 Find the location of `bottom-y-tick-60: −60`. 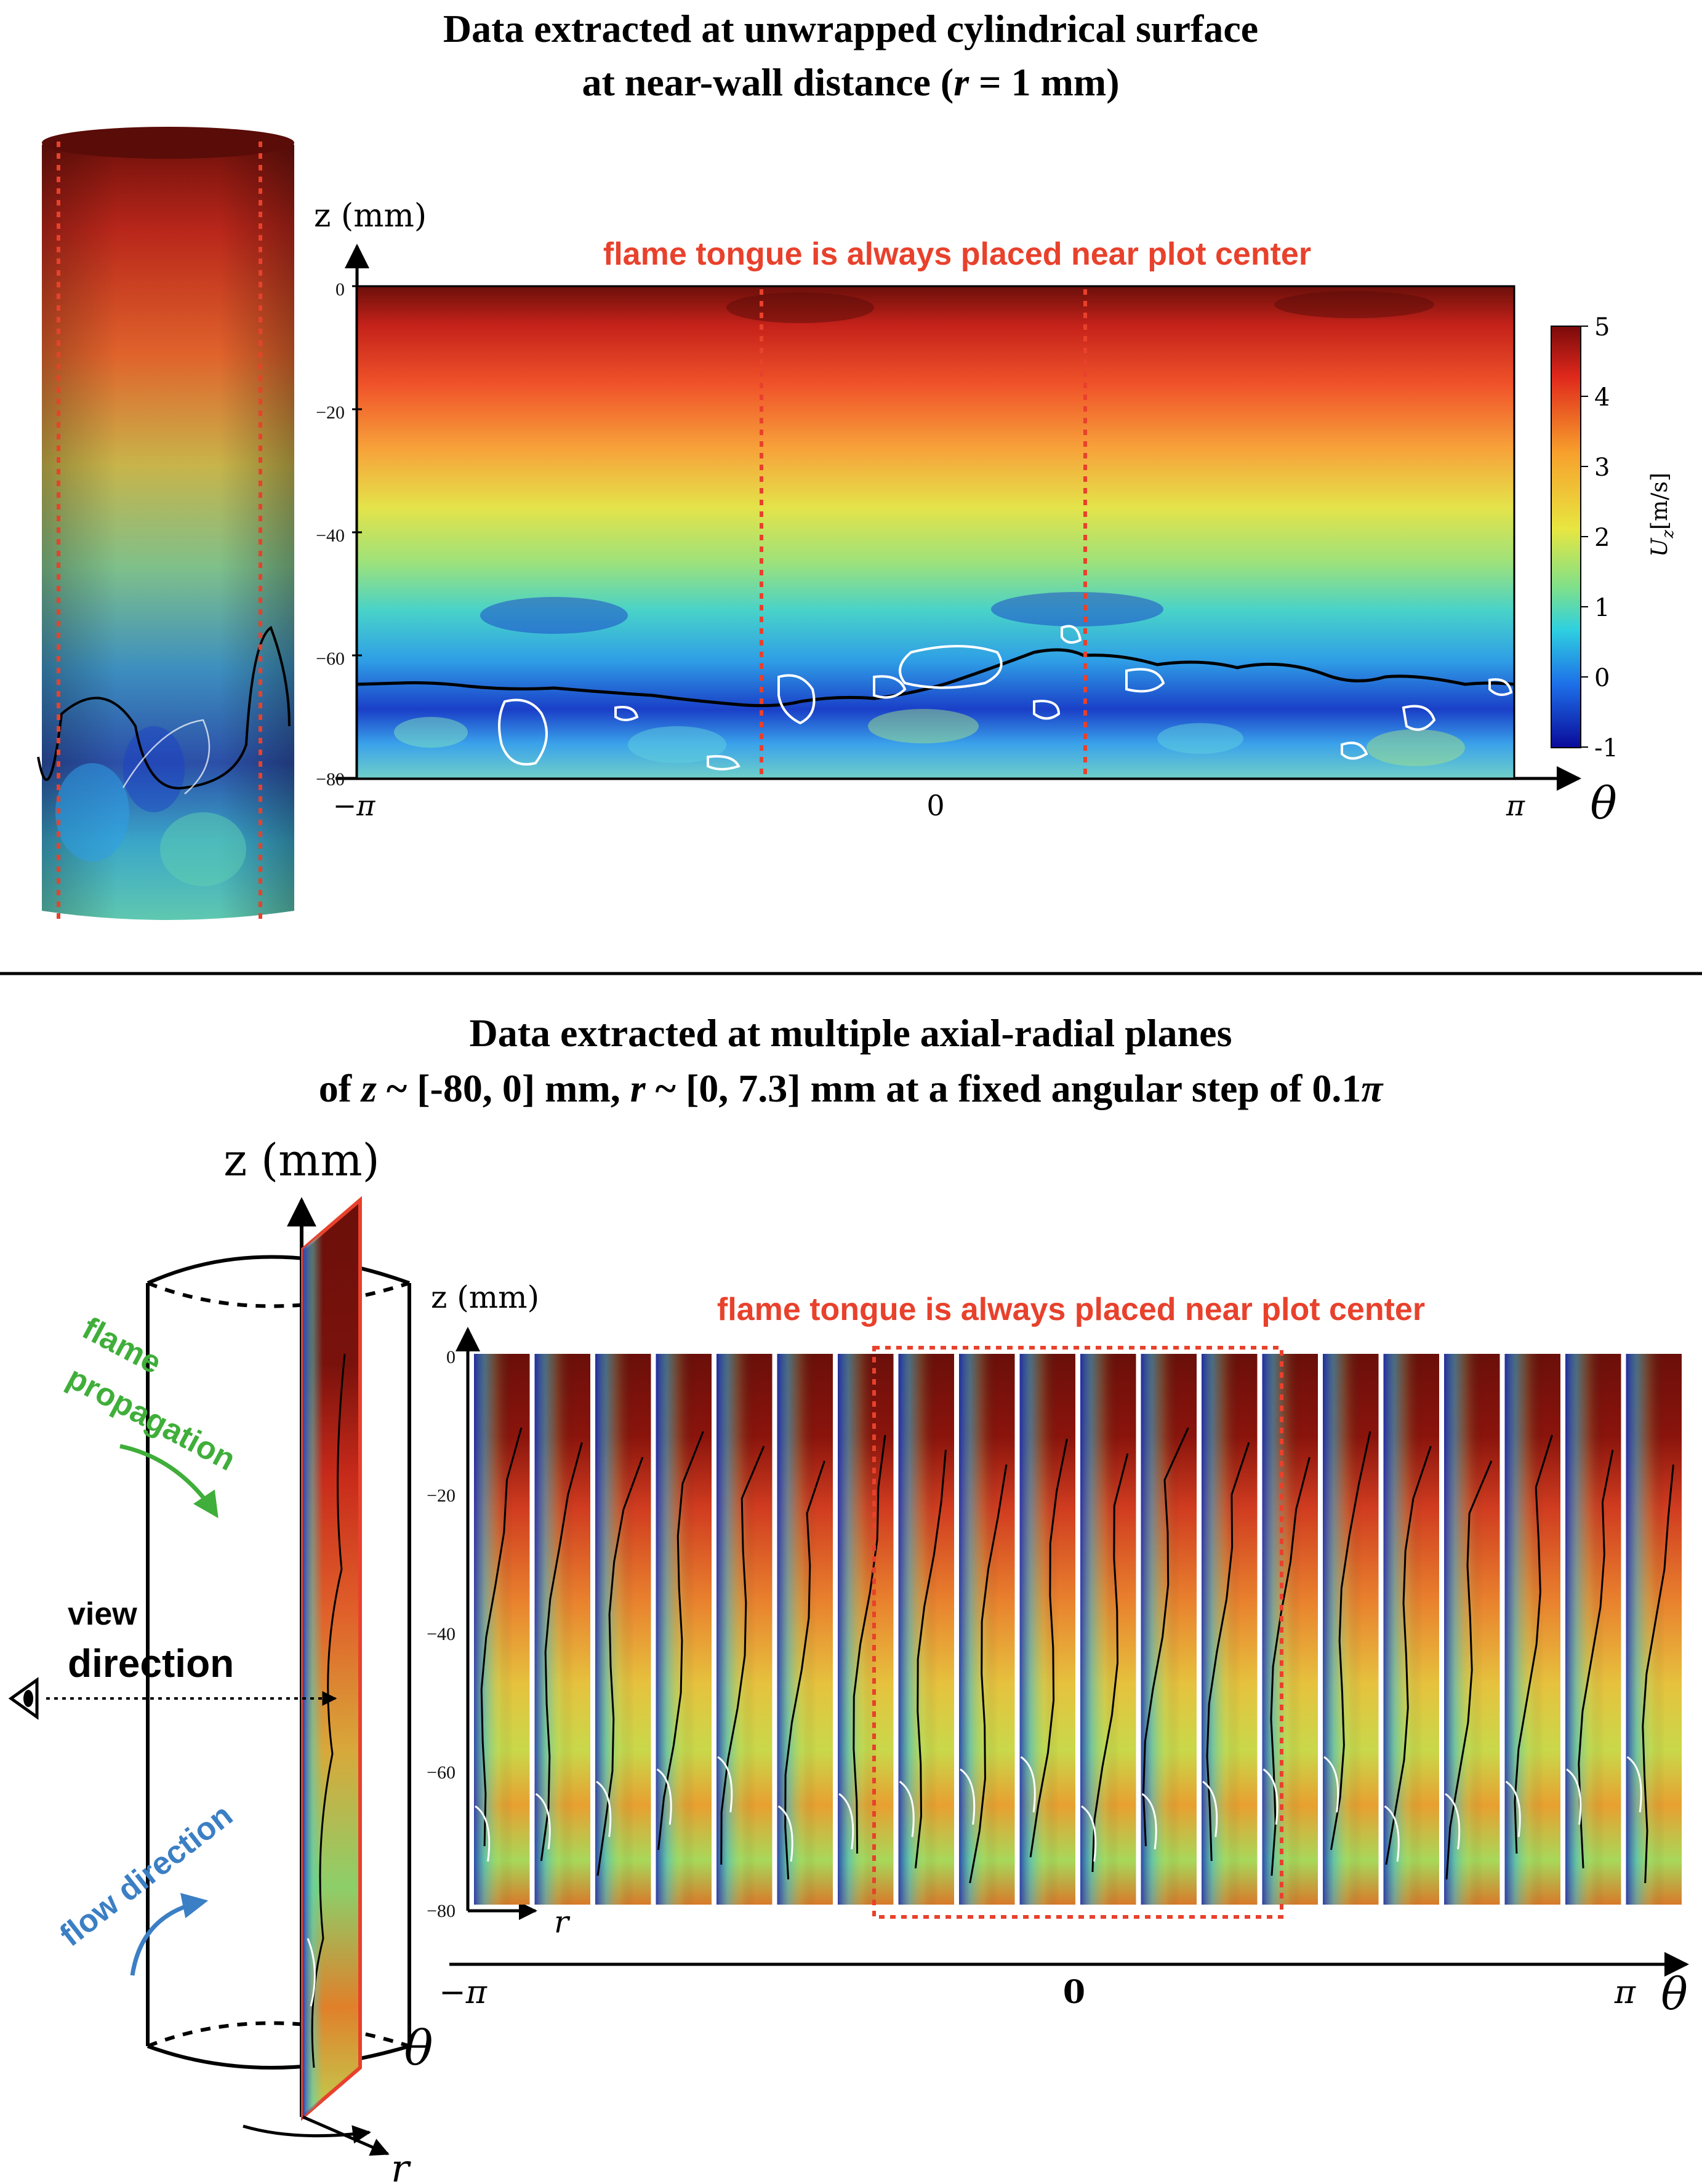

bottom-y-tick-60: −60 is located at coordinates (442, 1772).